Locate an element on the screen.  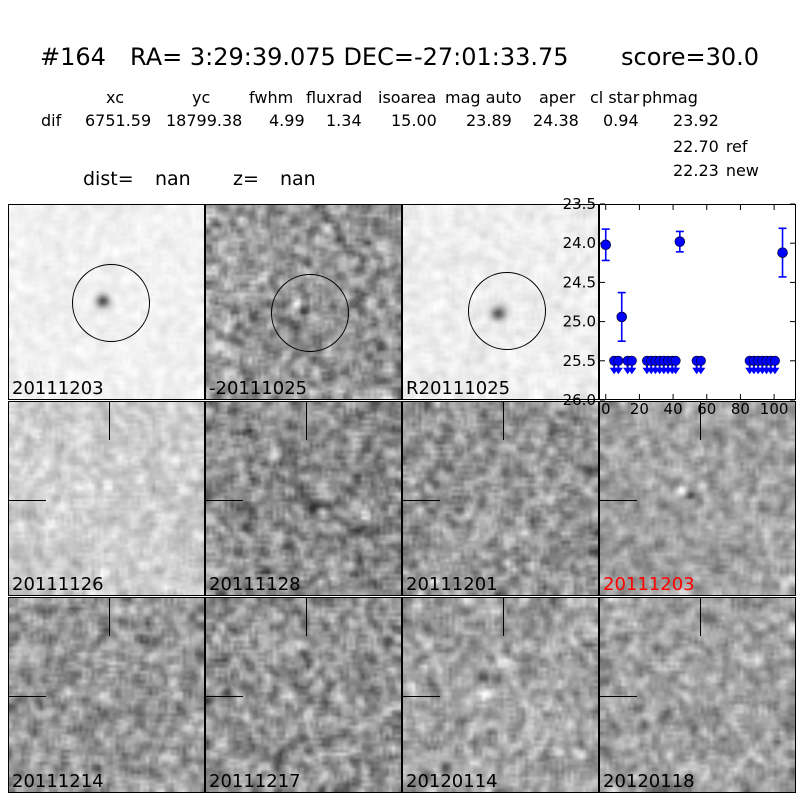
photometry-column-header: fwhm is located at coordinates (271, 97).